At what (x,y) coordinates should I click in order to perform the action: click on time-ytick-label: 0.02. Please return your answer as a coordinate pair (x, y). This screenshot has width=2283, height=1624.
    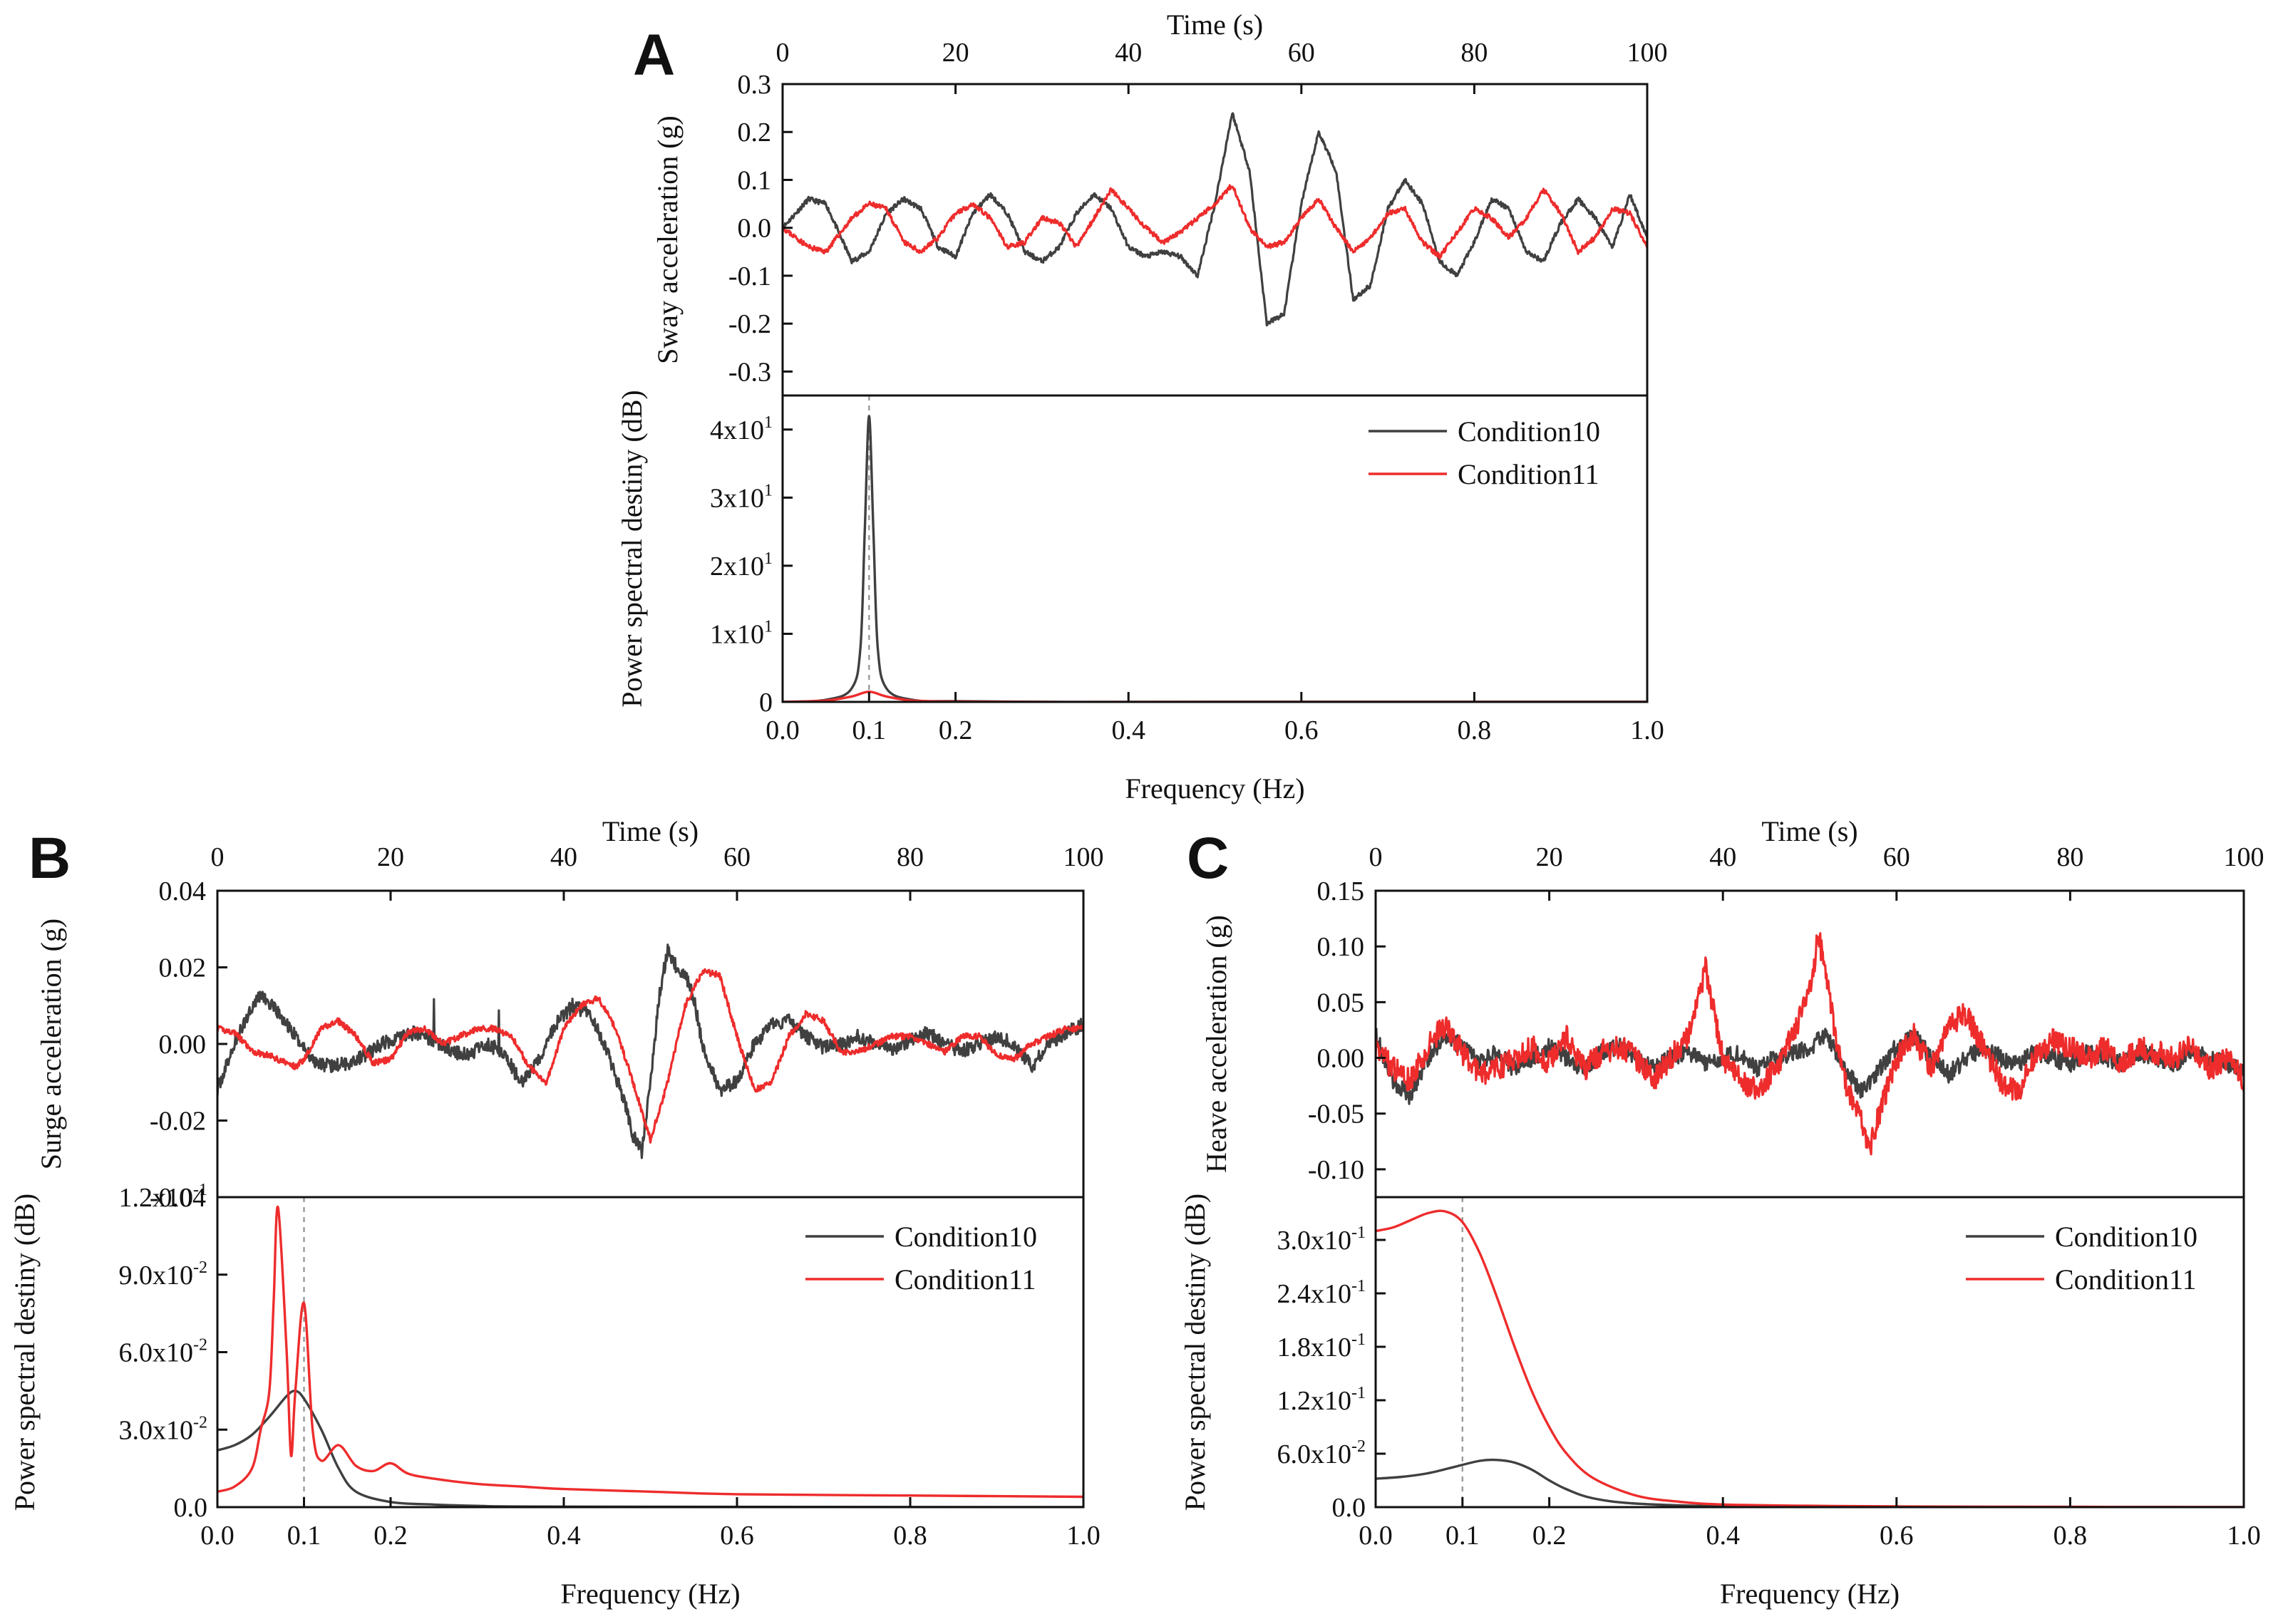
    Looking at the image, I should click on (183, 968).